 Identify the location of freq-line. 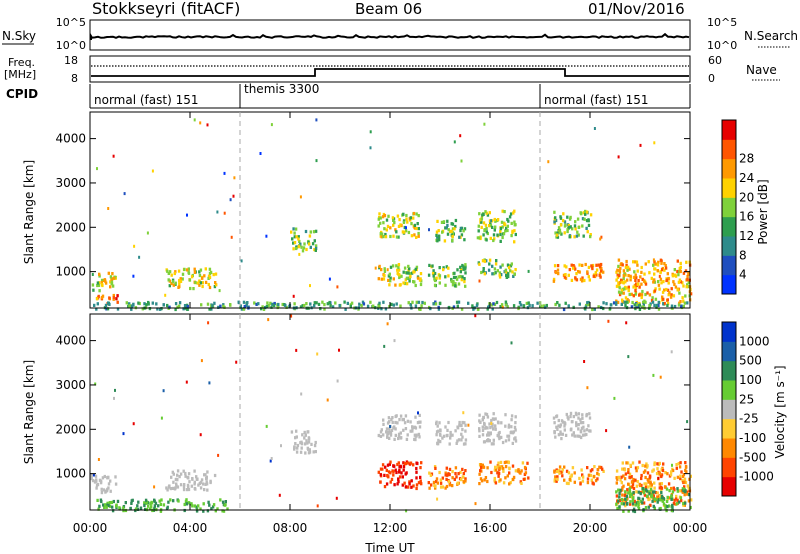
(390, 72).